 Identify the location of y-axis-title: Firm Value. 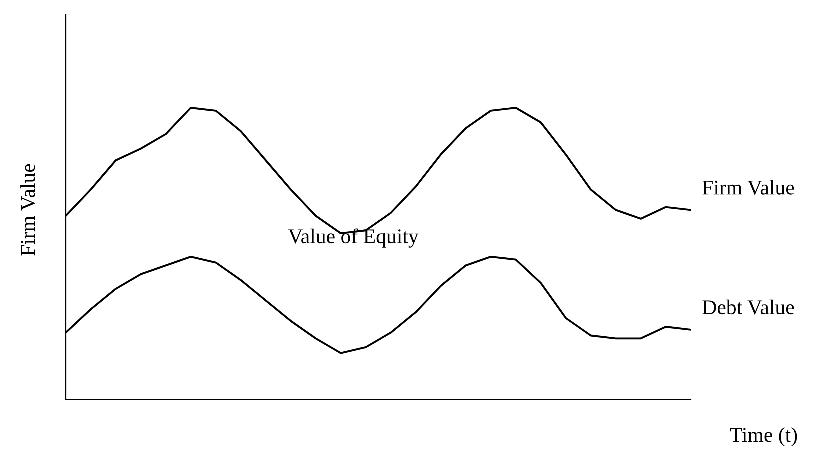
(28, 210).